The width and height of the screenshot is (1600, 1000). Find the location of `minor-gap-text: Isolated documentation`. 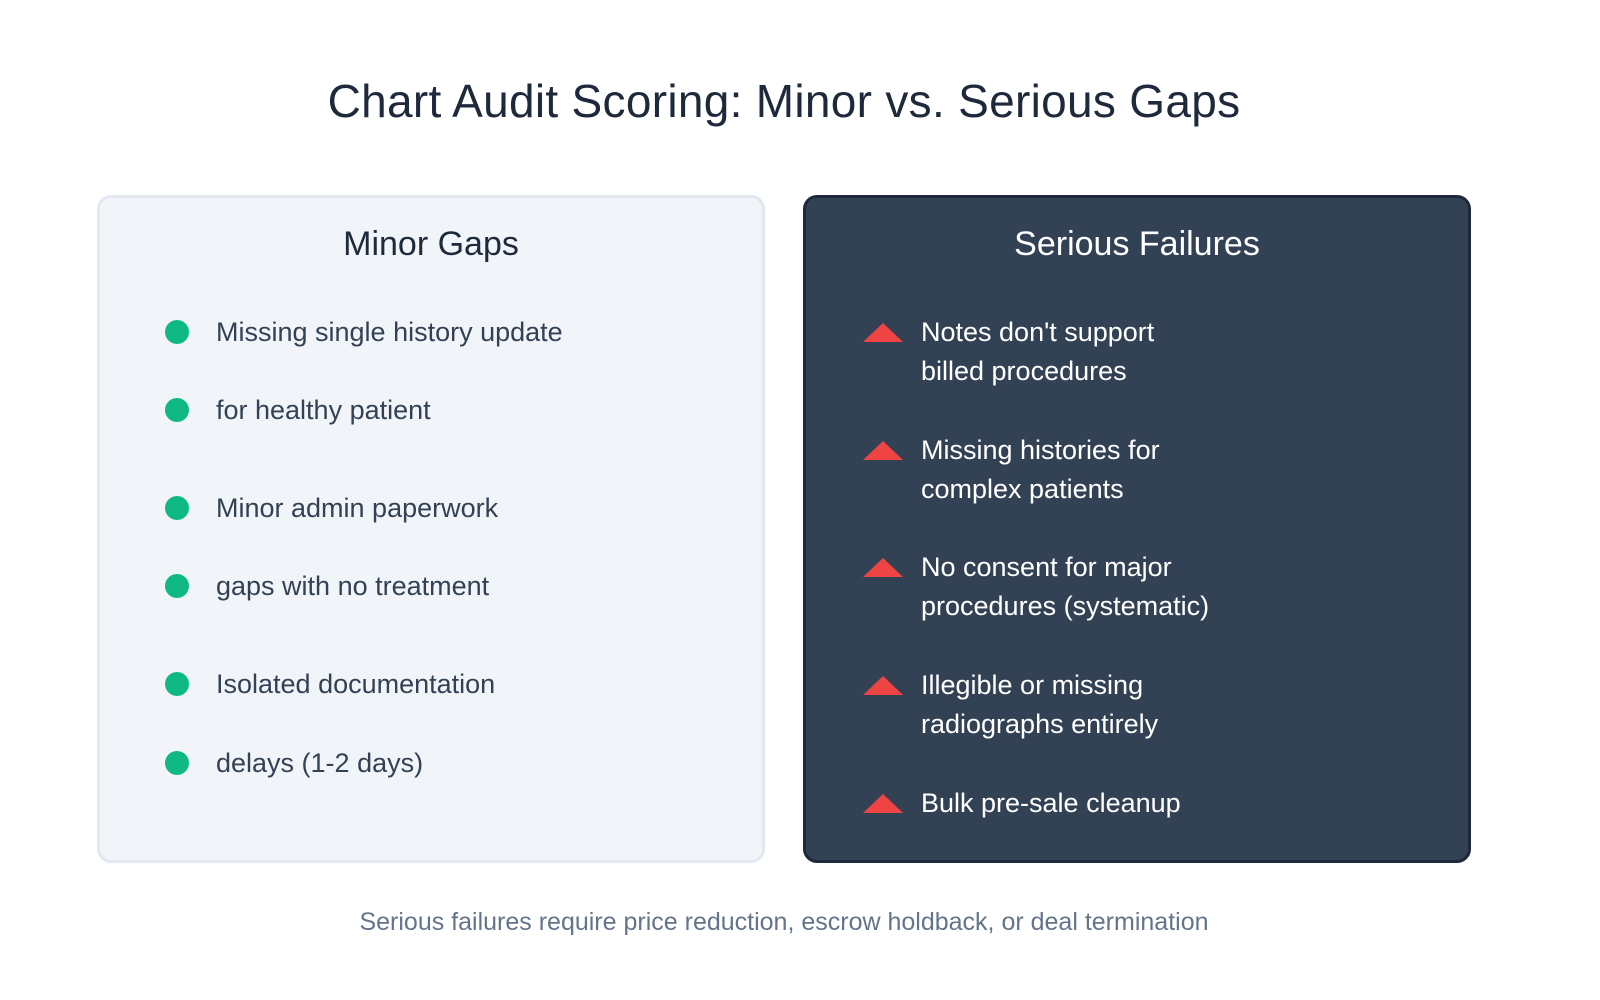

minor-gap-text: Isolated documentation is located at coordinates (356, 684).